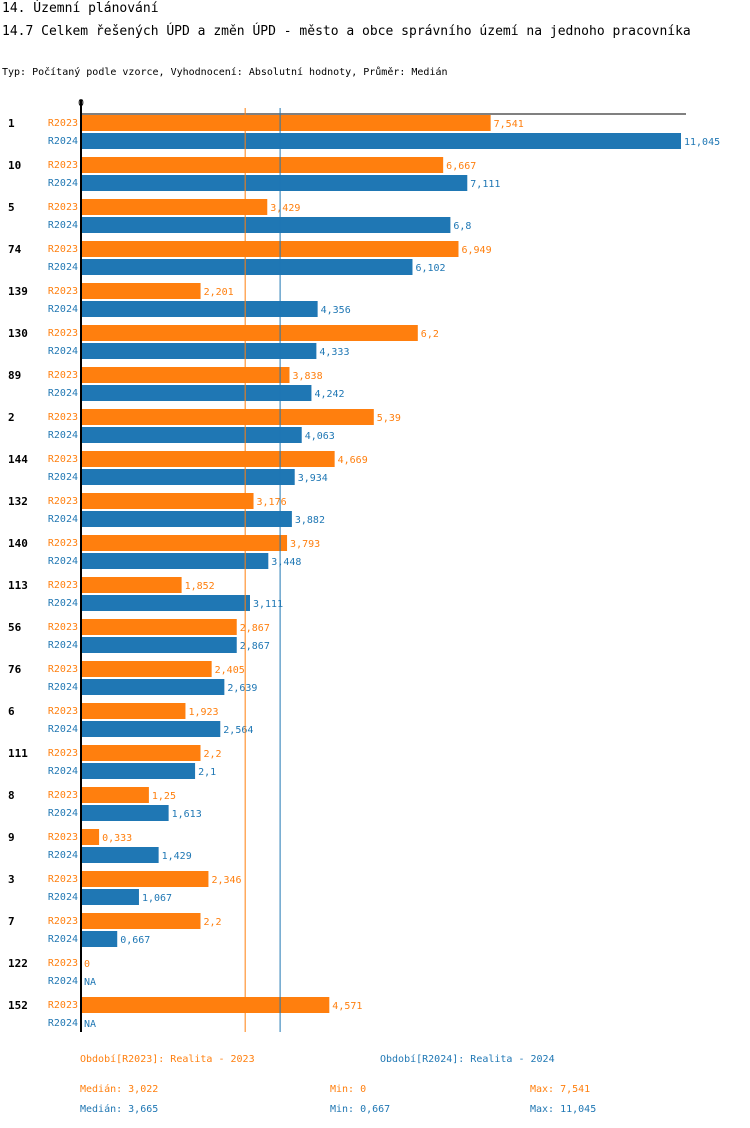 The height and width of the screenshot is (1128, 750). What do you see at coordinates (187, 814) in the screenshot?
I see `data-label: 1,613` at bounding box center [187, 814].